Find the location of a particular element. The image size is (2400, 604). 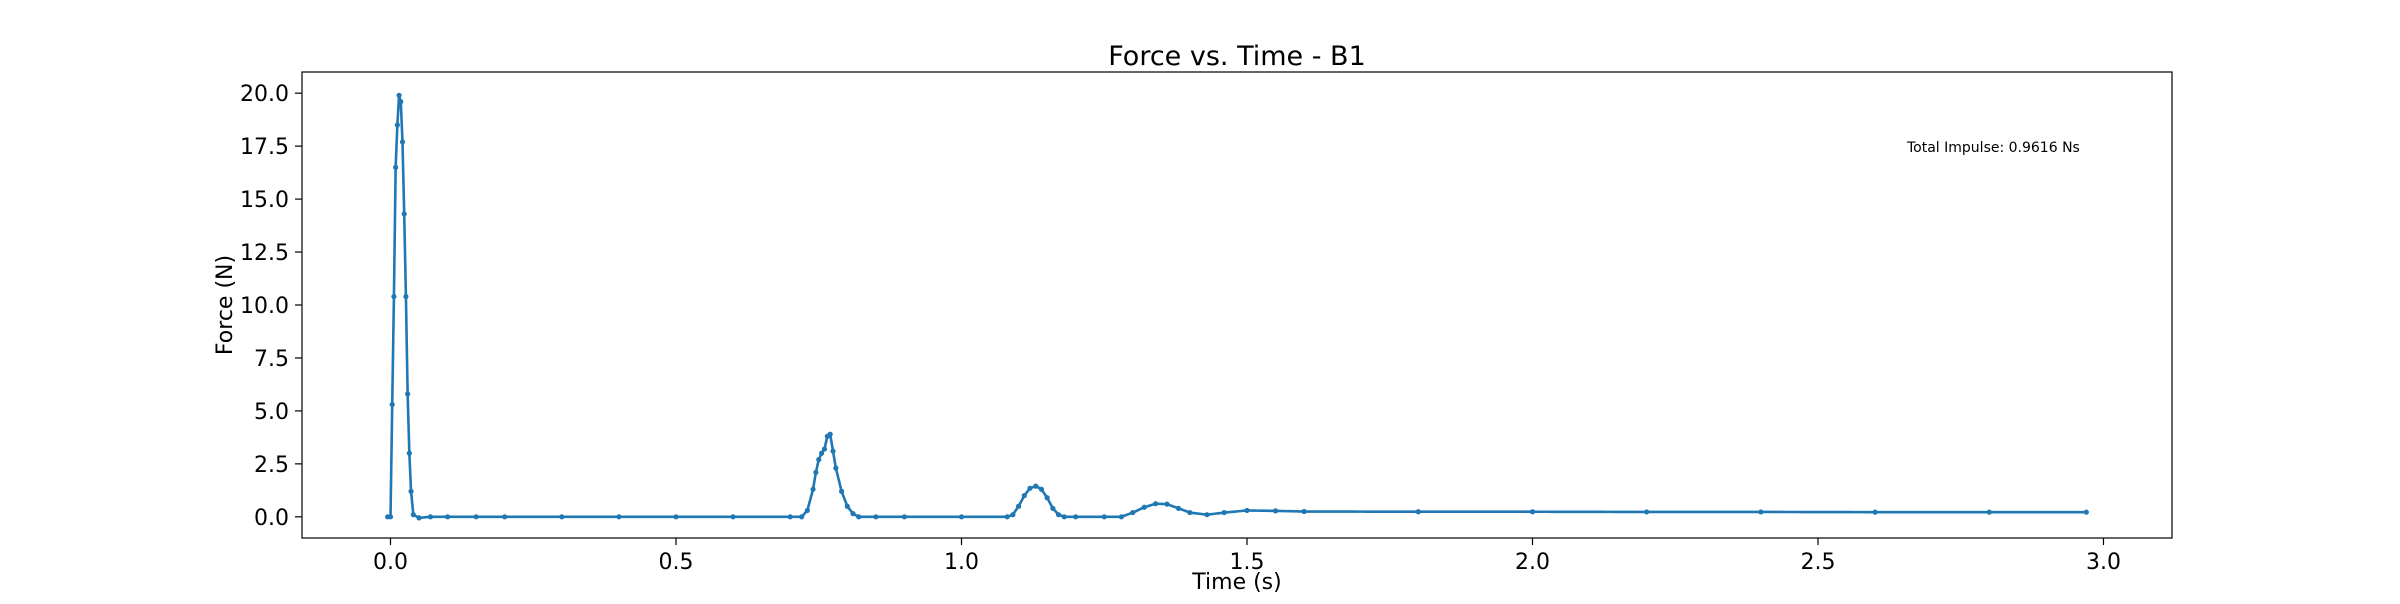

y-tick-label: 7.5 is located at coordinates (271, 359).